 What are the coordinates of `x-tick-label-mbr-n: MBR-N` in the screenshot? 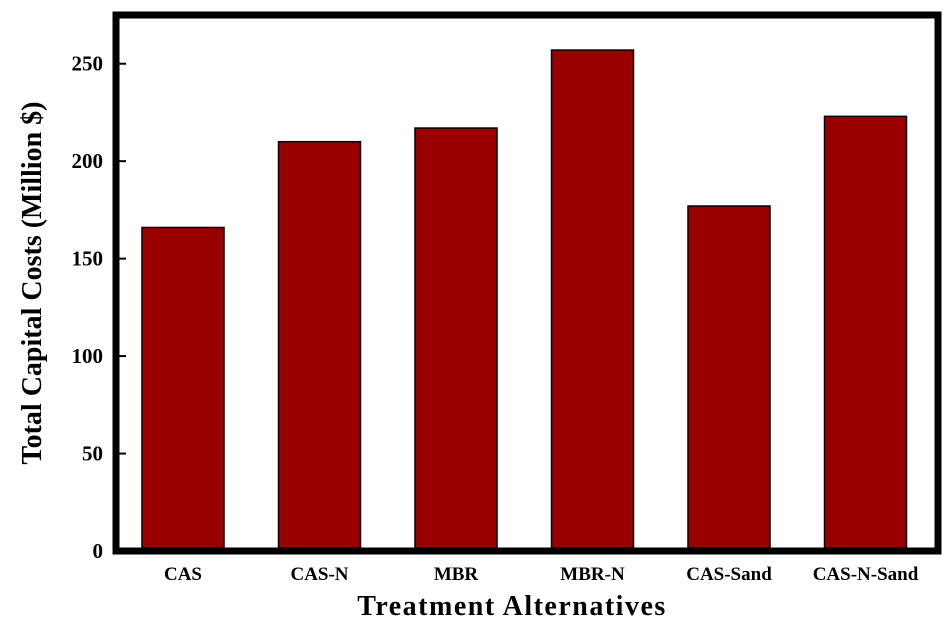 It's located at (592, 574).